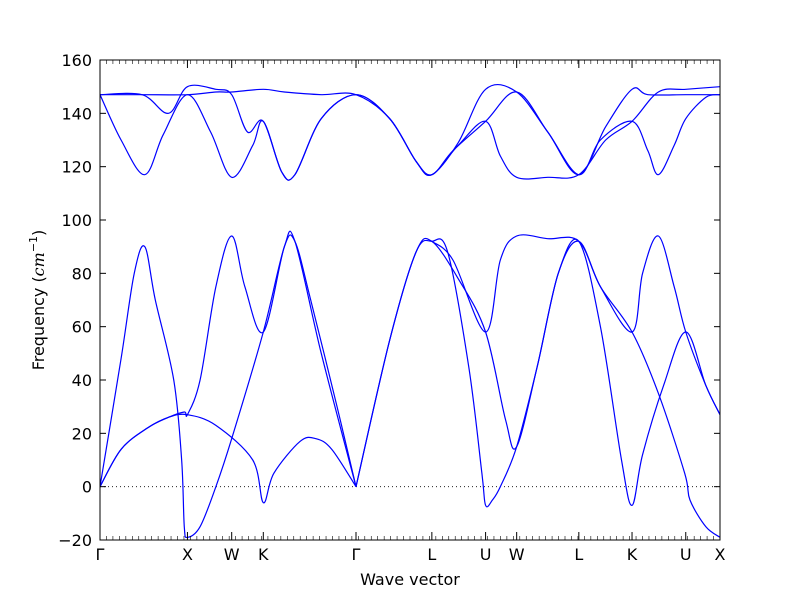 The width and height of the screenshot is (800, 600). Describe the element at coordinates (76, 60) in the screenshot. I see `y-tick-label: 160` at that location.